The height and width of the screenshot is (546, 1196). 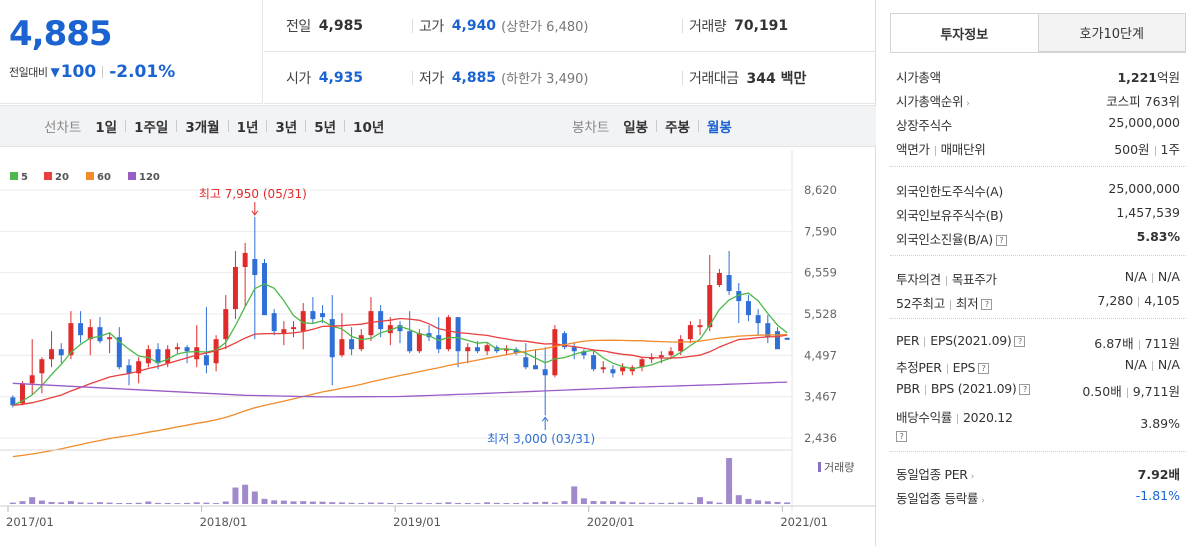 I want to click on period-5y: 5년, so click(x=325, y=128).